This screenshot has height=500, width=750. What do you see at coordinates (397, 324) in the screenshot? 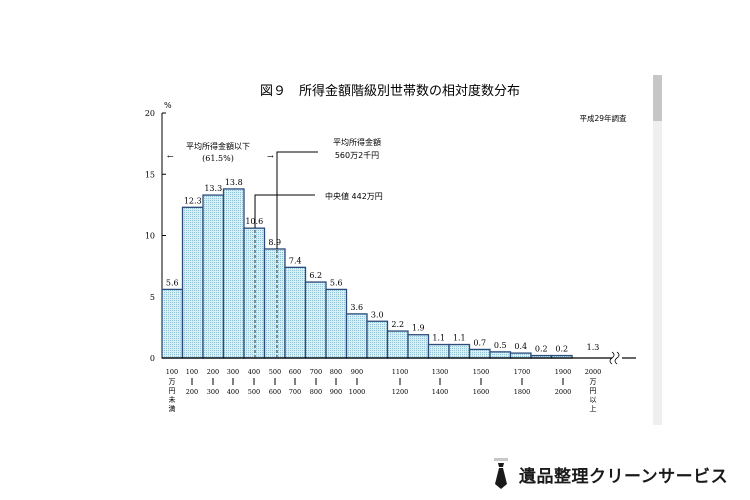
I see `bar-value-label: 2.2` at bounding box center [397, 324].